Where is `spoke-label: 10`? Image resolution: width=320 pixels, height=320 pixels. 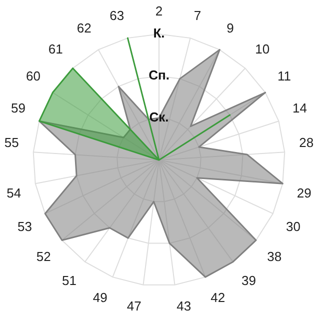
spoke-label: 10 is located at coordinates (262, 48).